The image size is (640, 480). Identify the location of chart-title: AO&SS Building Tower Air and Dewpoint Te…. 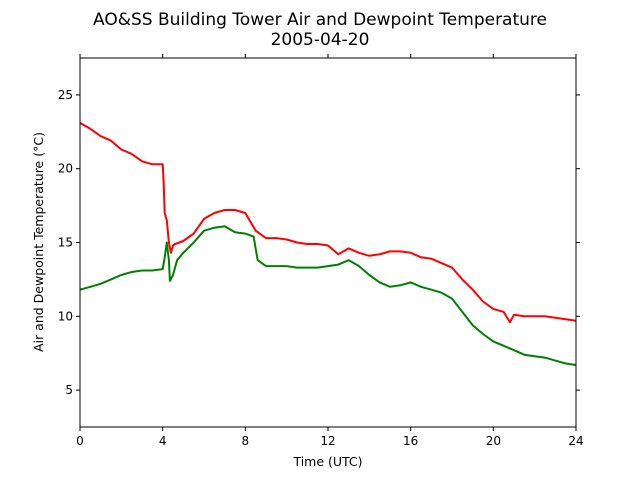
(320, 20).